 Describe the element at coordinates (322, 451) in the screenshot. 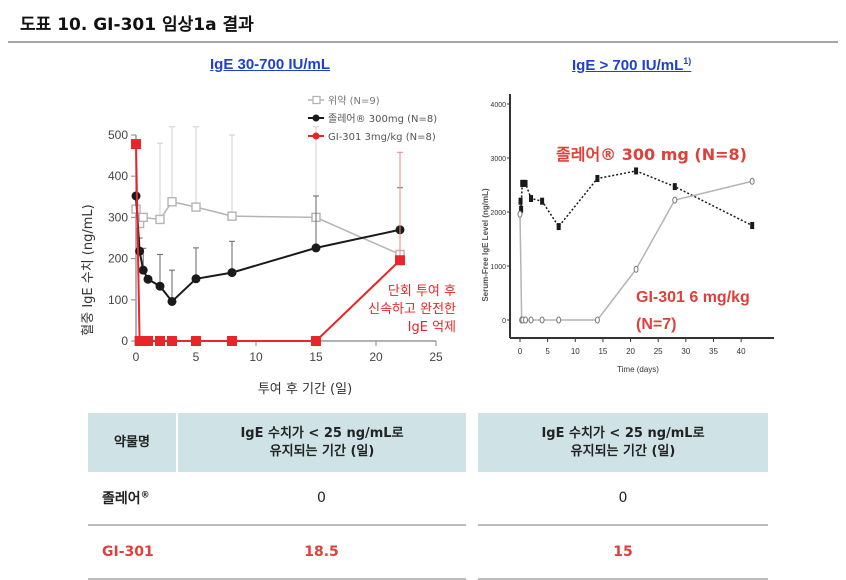

I see `duration-header-line2: 유지되는 기간 (일)` at that location.